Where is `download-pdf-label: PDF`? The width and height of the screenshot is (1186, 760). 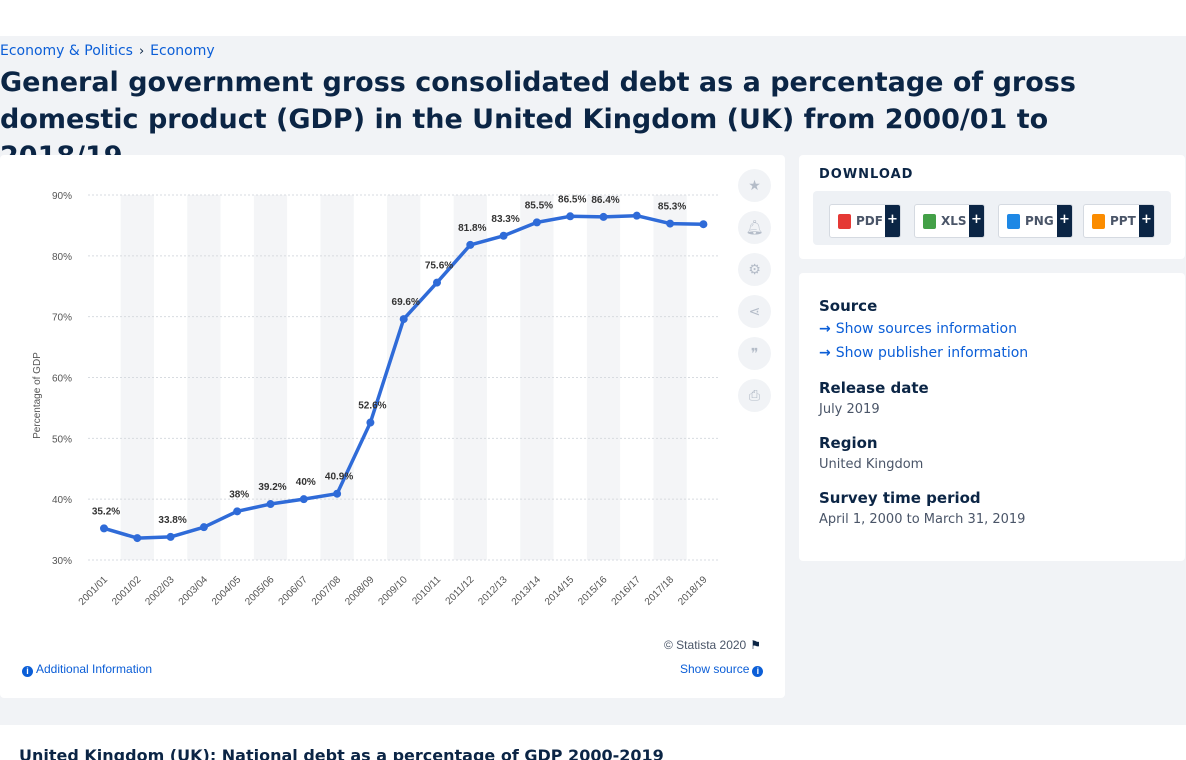
download-pdf-label: PDF is located at coordinates (869, 221).